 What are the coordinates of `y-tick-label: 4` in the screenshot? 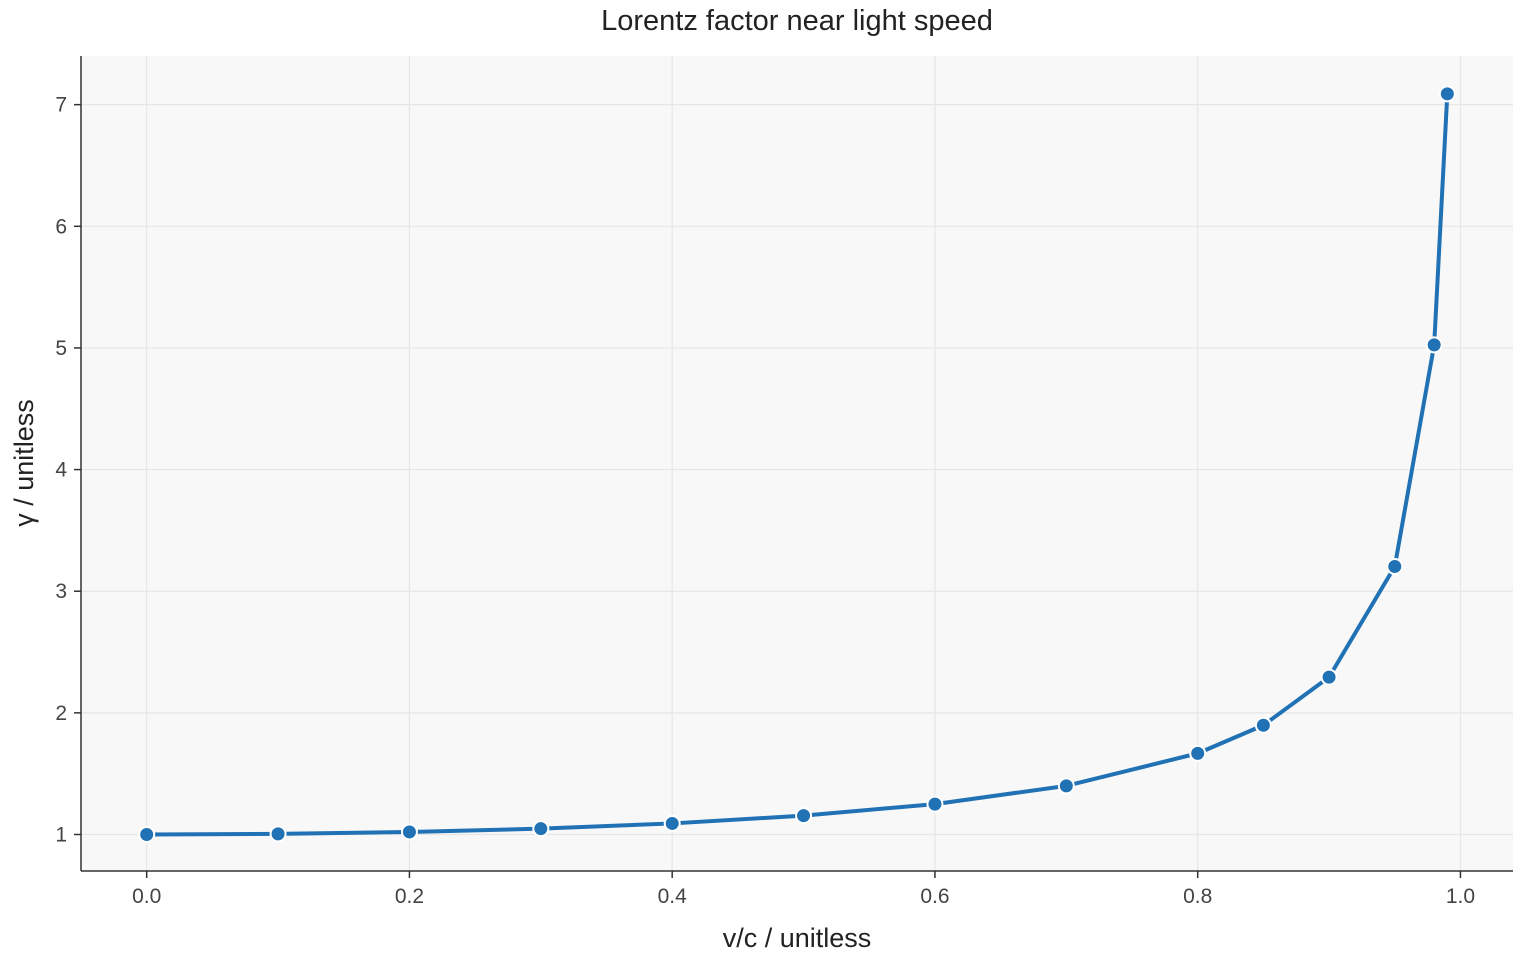 It's located at (61, 470).